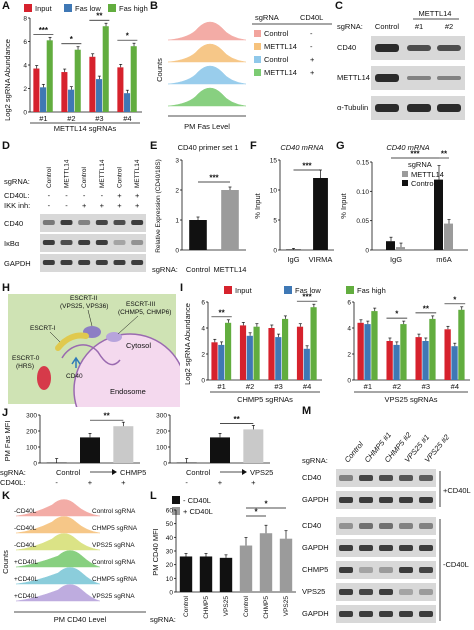 The image size is (474, 630). Describe the element at coordinates (261, 472) in the screenshot. I see `target-right: VPS25` at that location.